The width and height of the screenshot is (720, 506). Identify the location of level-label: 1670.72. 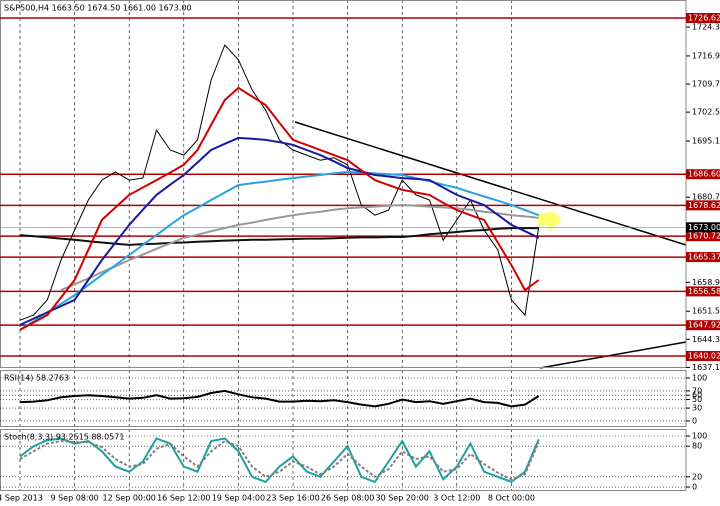
(704, 236).